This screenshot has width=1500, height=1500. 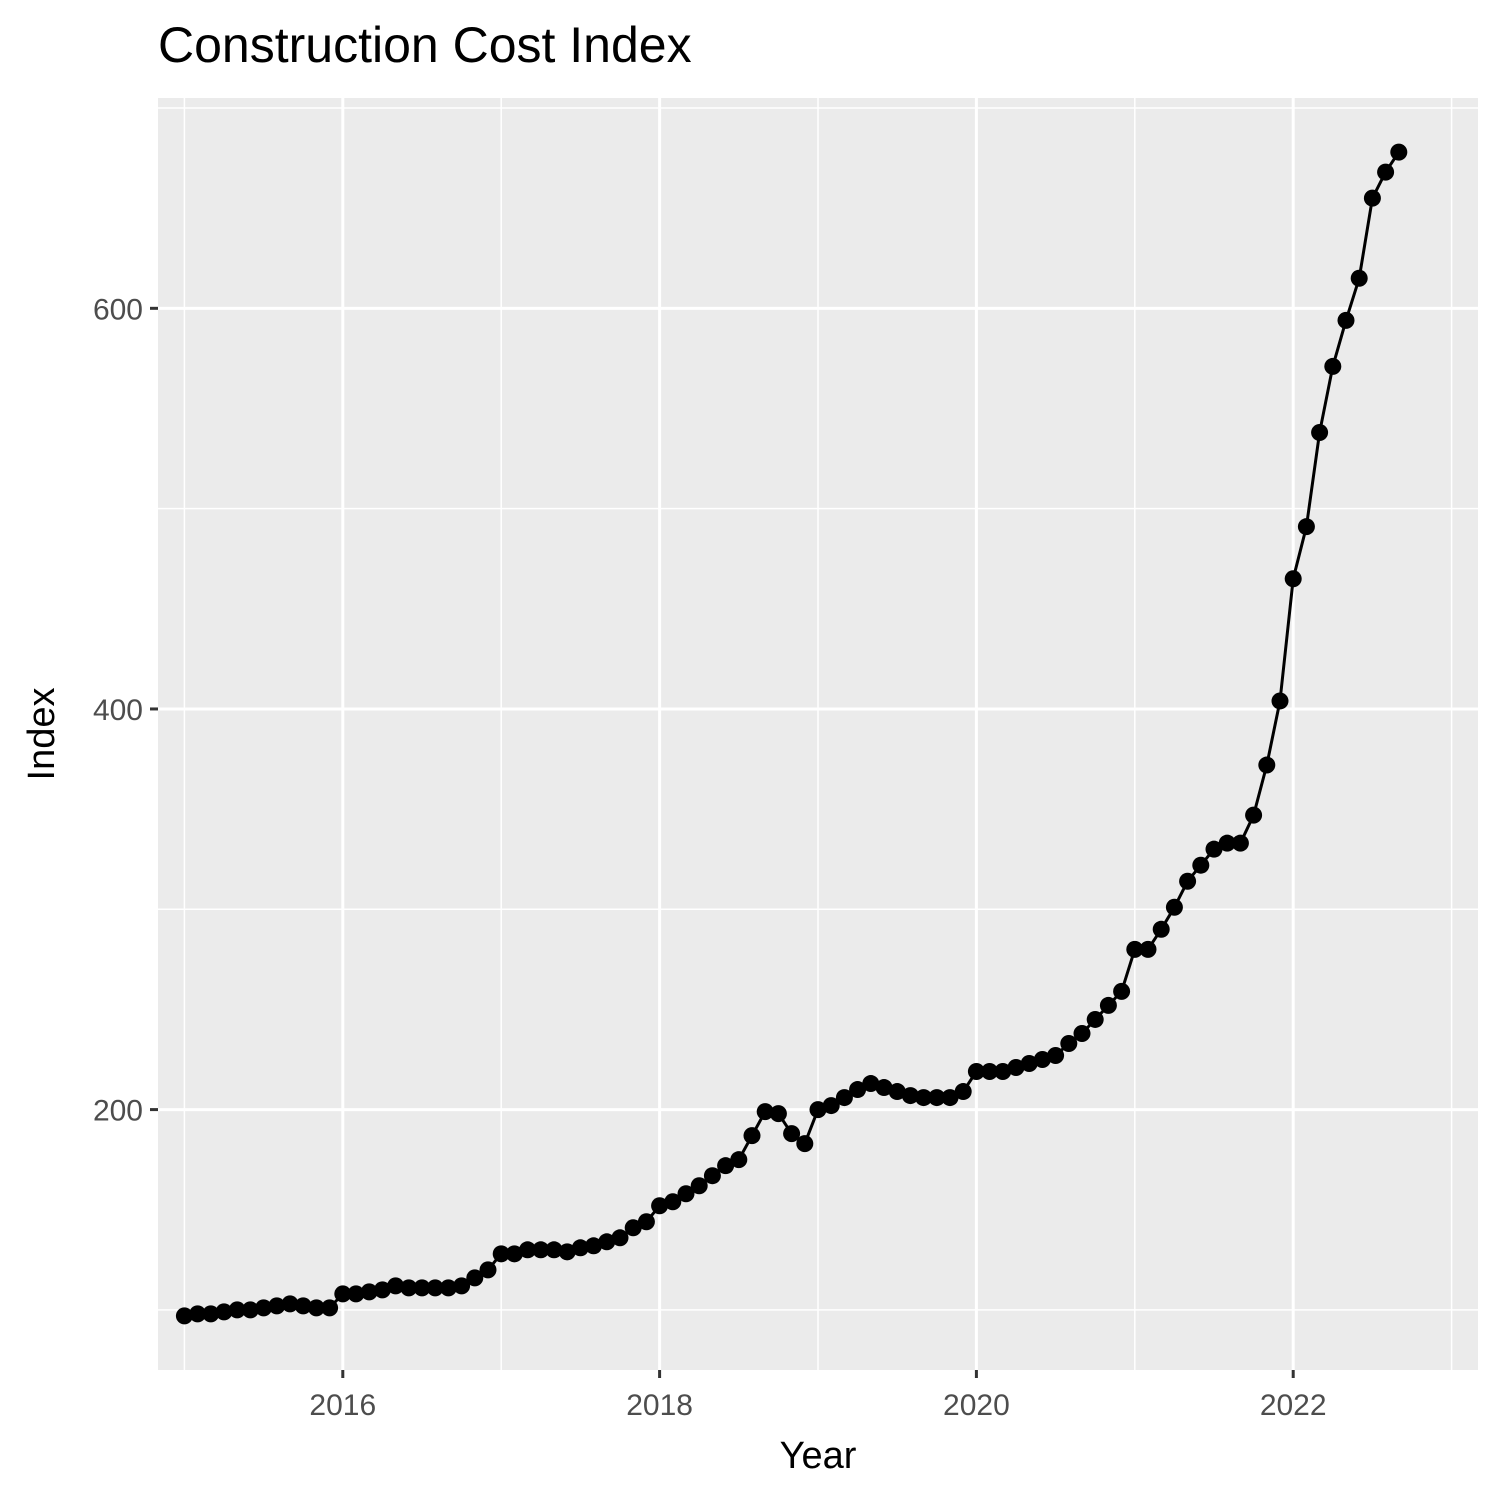 What do you see at coordinates (118, 1111) in the screenshot?
I see `y-tick-label: 200` at bounding box center [118, 1111].